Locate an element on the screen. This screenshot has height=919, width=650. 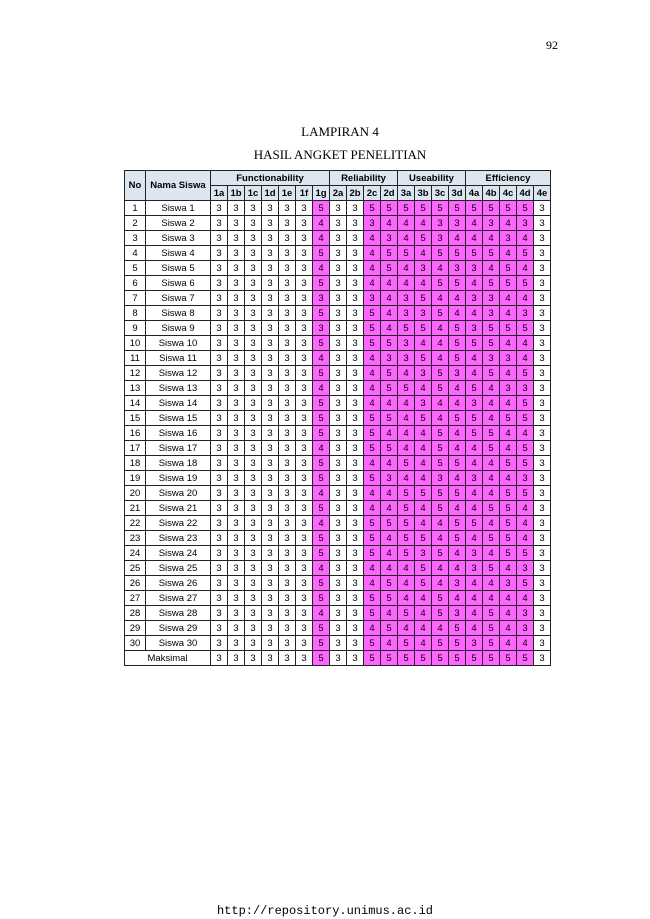
max-label: Maksimal is located at coordinates (167, 658).